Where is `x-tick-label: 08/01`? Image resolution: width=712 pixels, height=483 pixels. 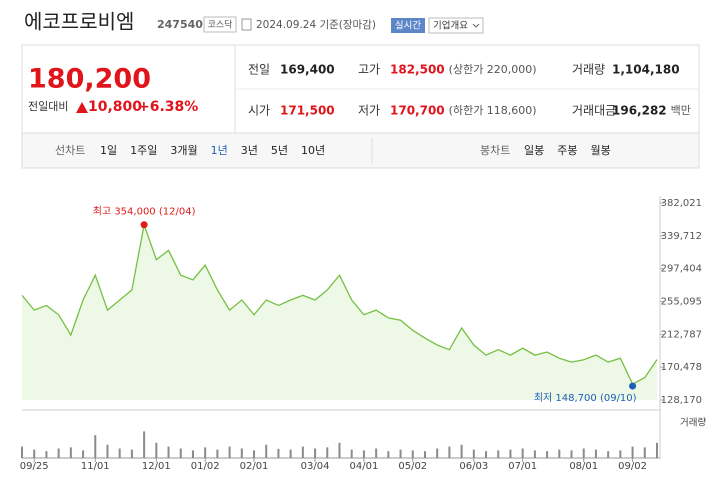
x-tick-label: 08/01 is located at coordinates (583, 466).